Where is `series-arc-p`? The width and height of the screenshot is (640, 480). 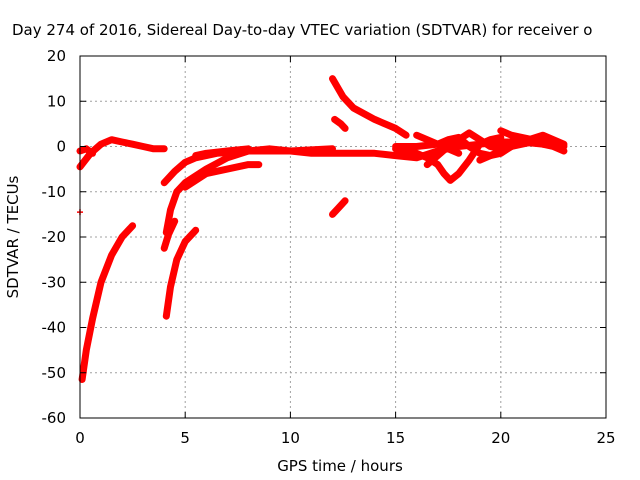
series-arc-p is located at coordinates (438, 144).